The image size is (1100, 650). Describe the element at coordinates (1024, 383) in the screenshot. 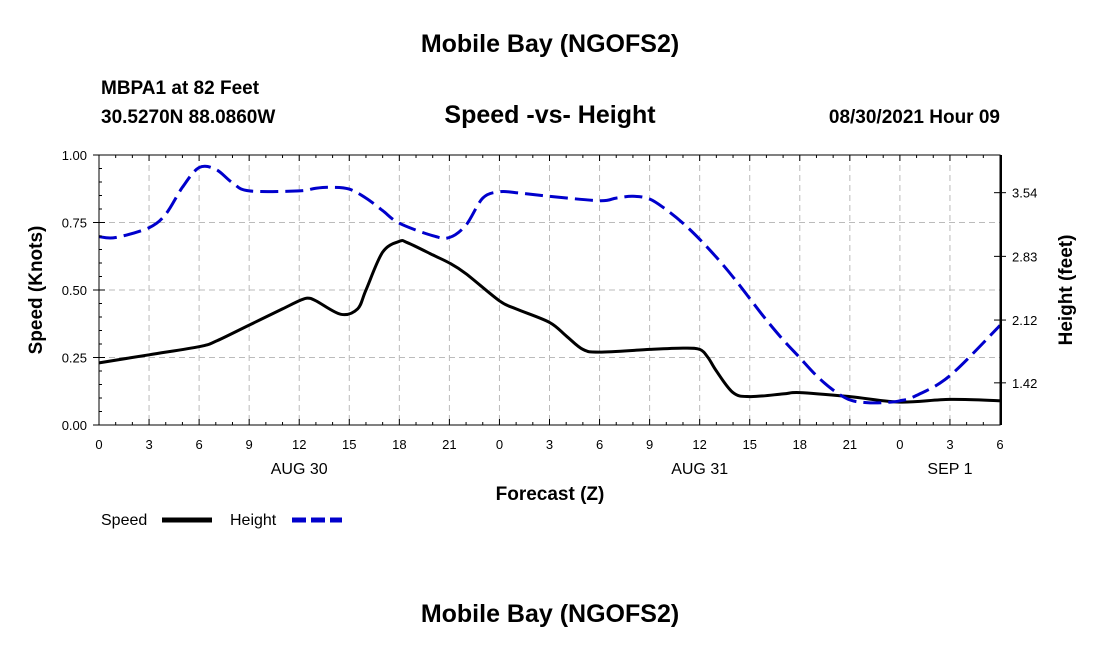

I see `y2-tick-label: 1.42` at that location.